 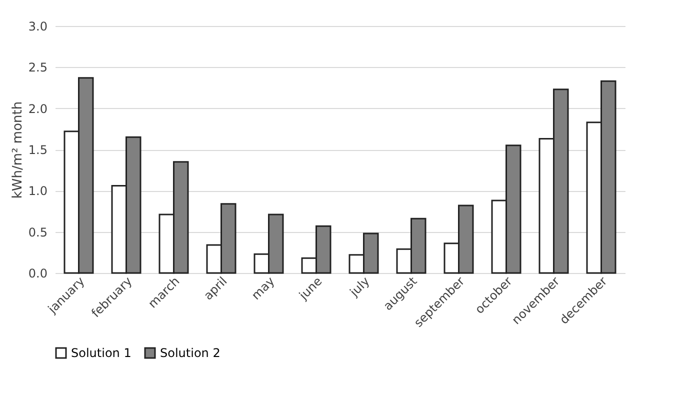 I want to click on y-tick-label: 1.5, so click(x=38, y=150).